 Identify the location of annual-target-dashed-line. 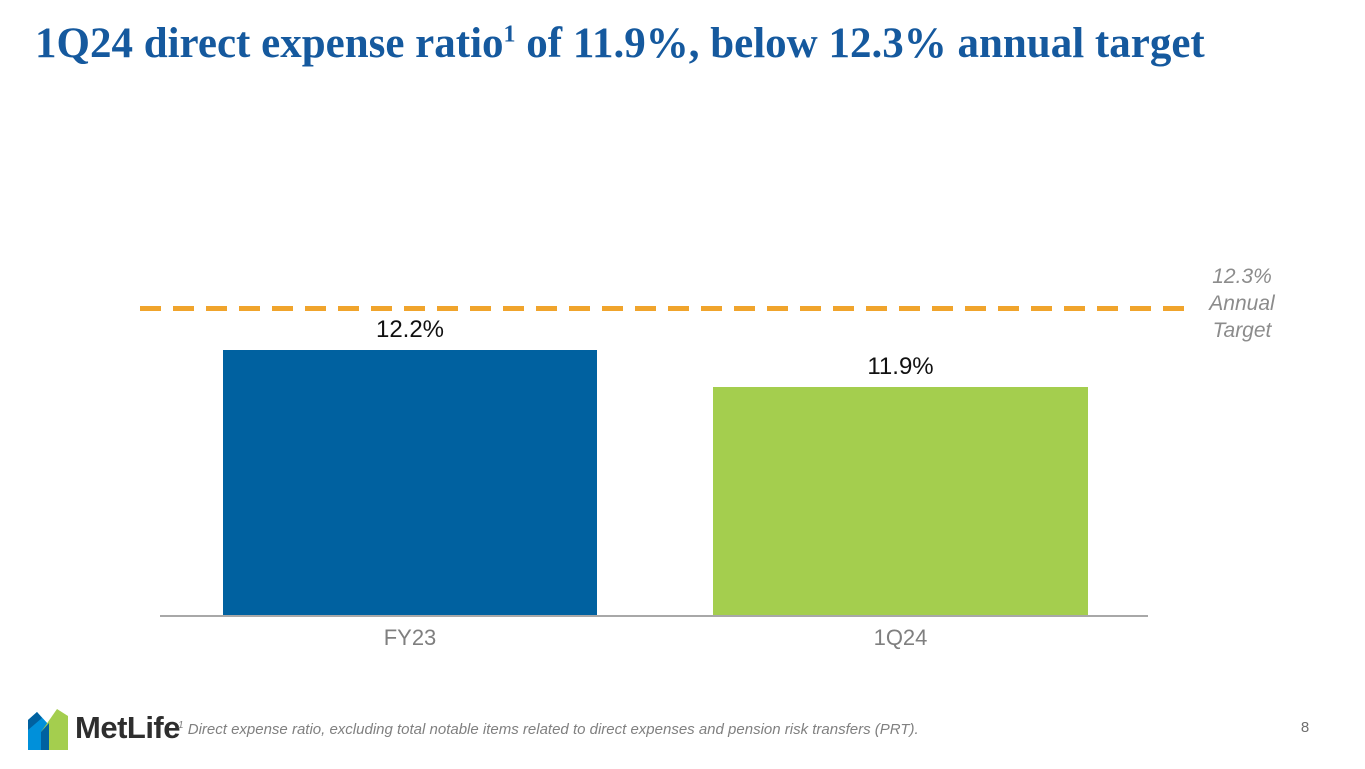
(663, 308).